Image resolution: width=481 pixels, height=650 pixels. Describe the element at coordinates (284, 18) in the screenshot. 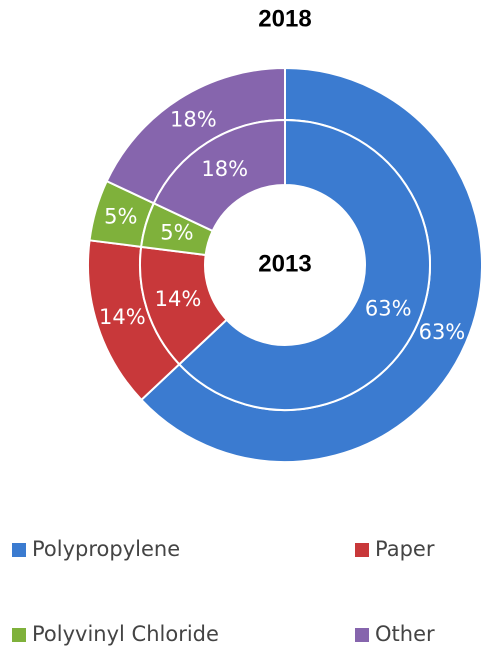

I see `outer-ring-title: 2018` at that location.